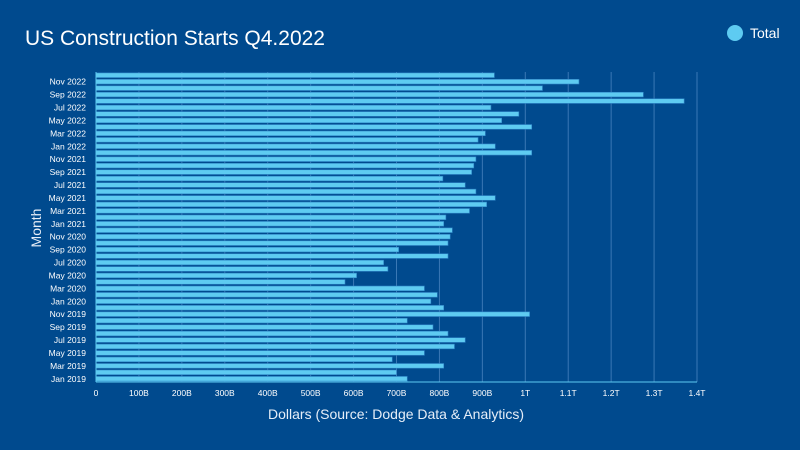 This screenshot has height=450, width=800. I want to click on y-tick-label: Sep 2022, so click(68, 95).